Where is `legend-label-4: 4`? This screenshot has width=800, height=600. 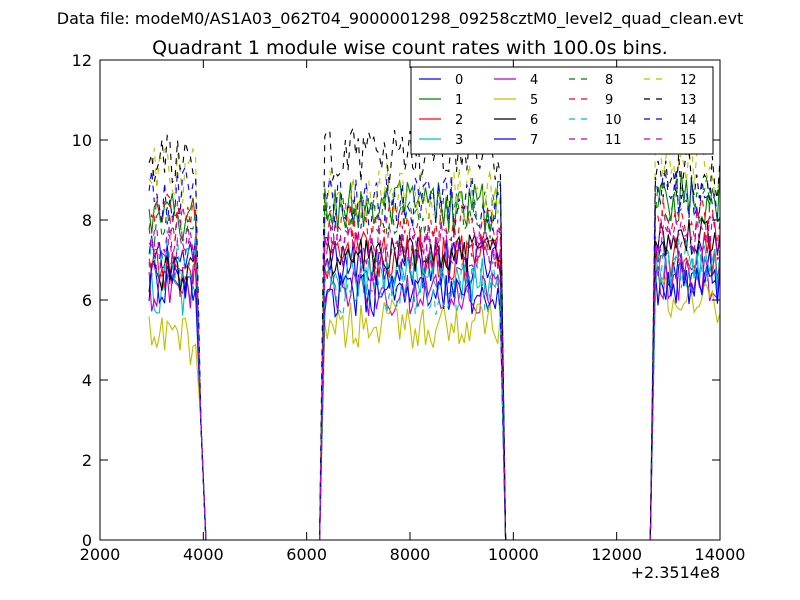
legend-label-4: 4 is located at coordinates (534, 80).